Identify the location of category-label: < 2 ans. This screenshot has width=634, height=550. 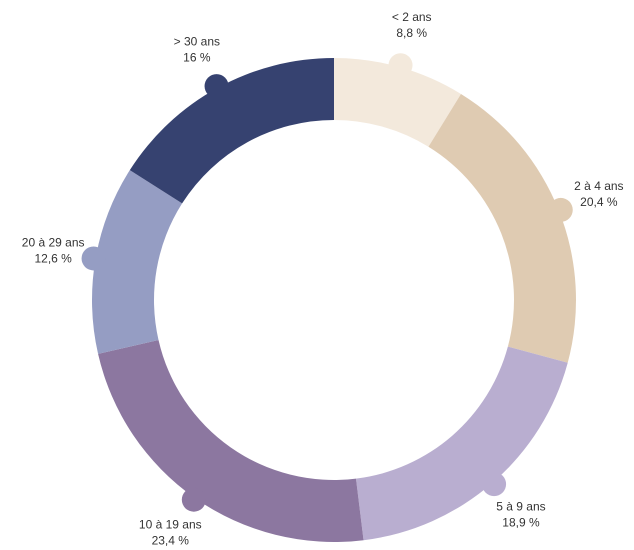
(412, 17).